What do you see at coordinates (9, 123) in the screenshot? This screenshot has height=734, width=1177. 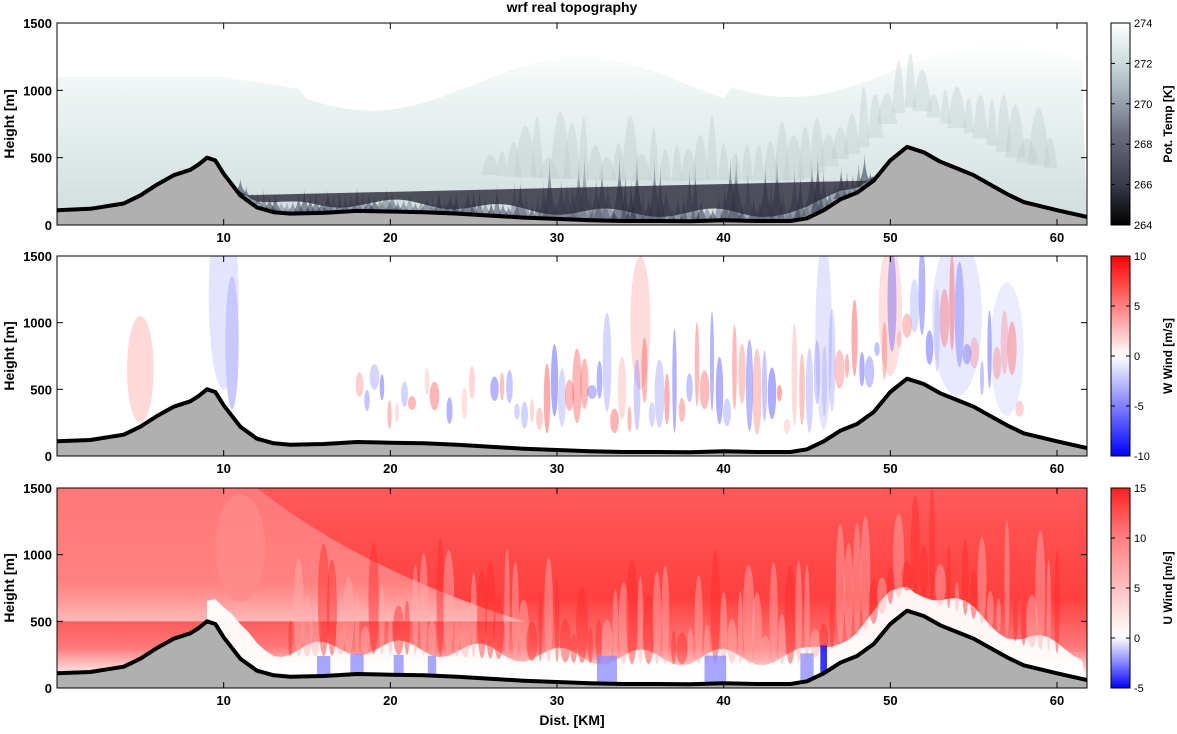 I see `y-axis-label: Height [m]` at bounding box center [9, 123].